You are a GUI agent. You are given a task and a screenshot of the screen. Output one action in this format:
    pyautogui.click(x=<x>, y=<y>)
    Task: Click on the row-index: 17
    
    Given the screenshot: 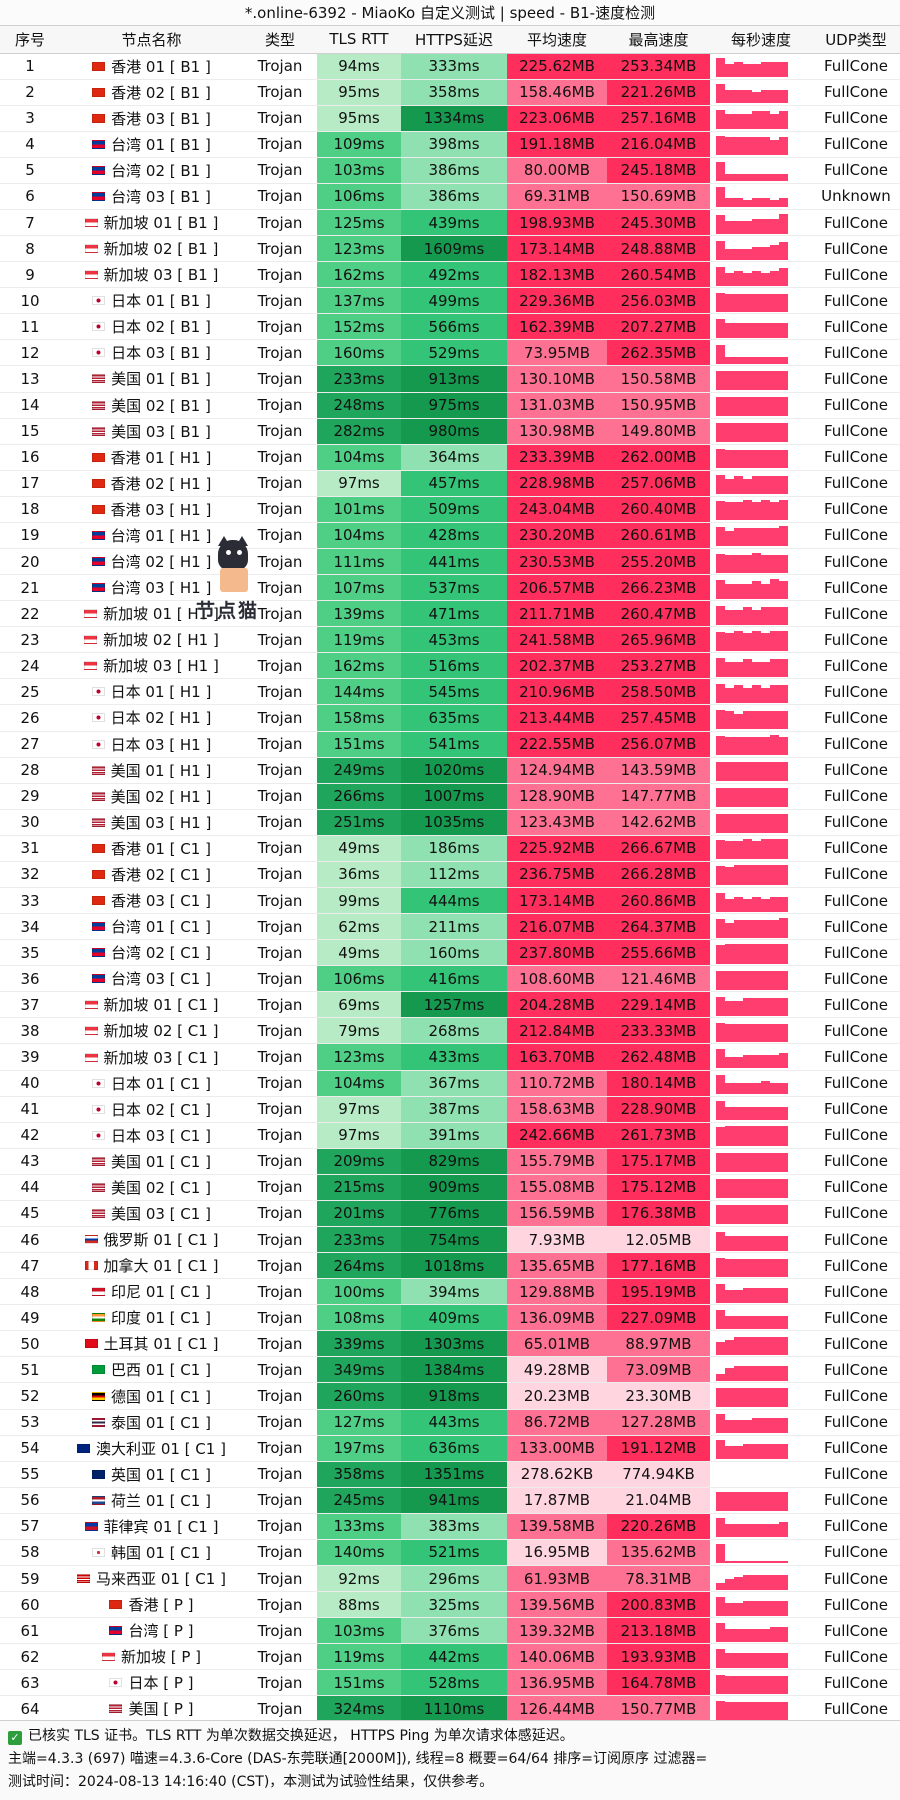 What is the action you would take?
    pyautogui.click(x=30, y=483)
    